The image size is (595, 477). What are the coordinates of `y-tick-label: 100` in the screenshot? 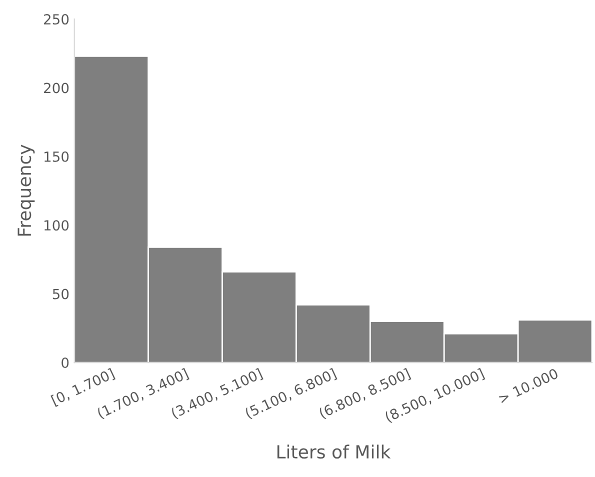 It's located at (56, 225).